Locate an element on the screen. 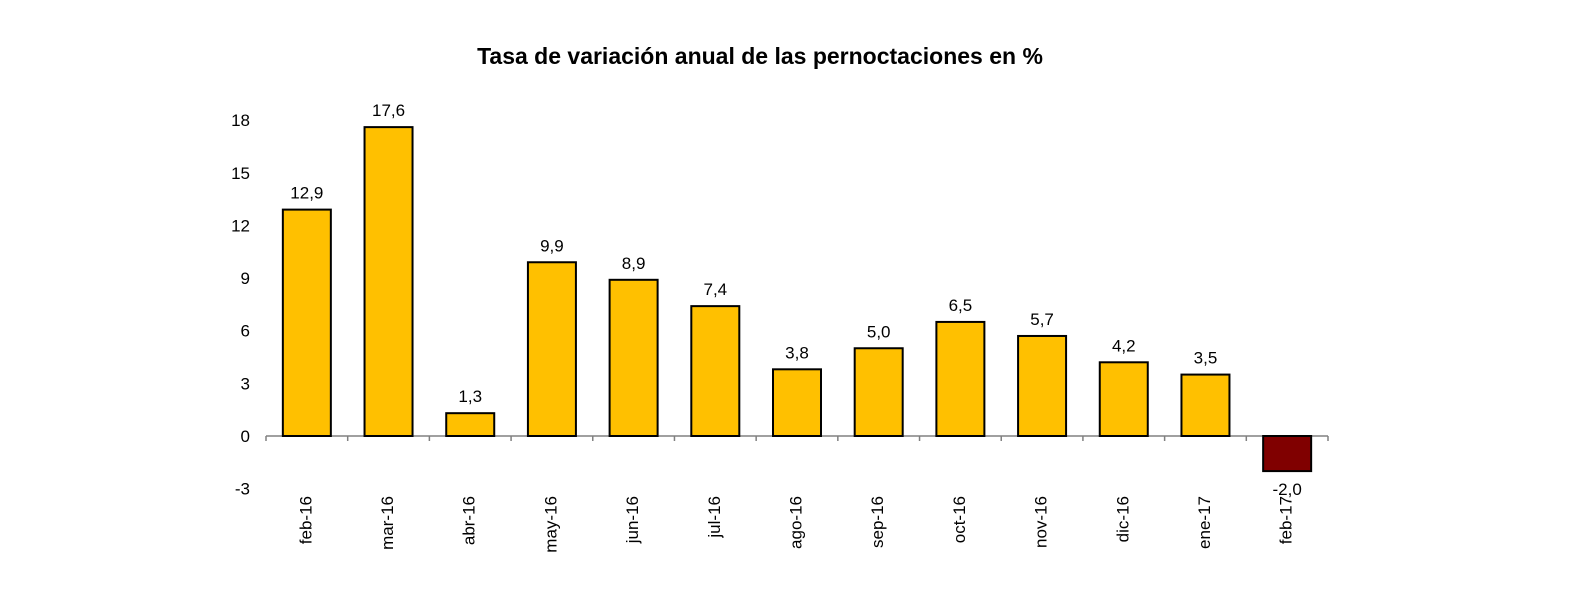 Image resolution: width=1581 pixels, height=609 pixels. category-label: oct-16 is located at coordinates (959, 519).